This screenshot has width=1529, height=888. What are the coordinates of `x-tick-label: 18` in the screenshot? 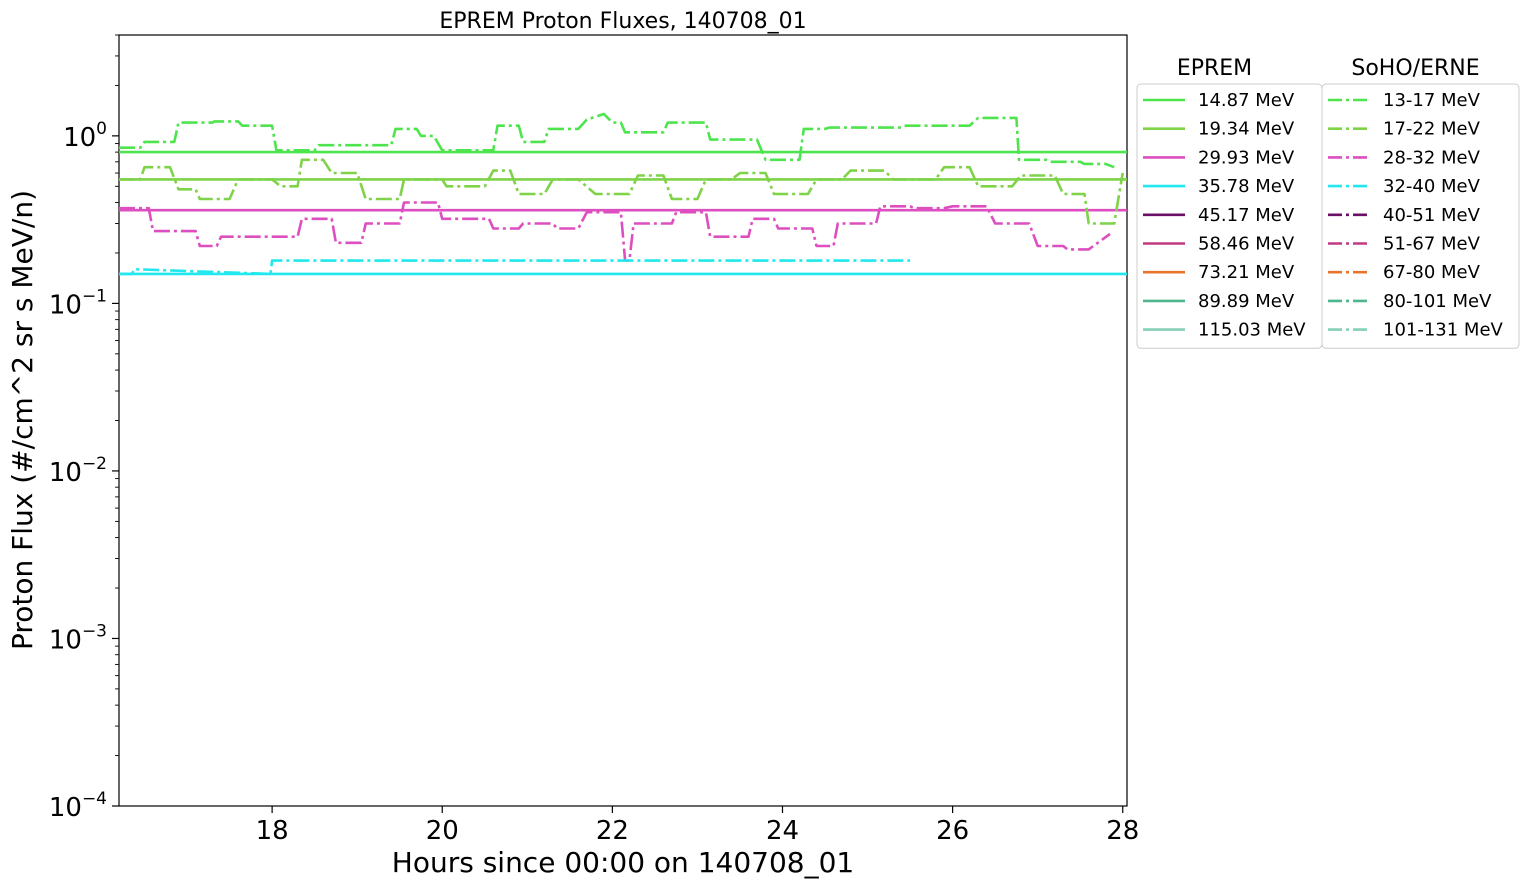 It's located at (272, 831).